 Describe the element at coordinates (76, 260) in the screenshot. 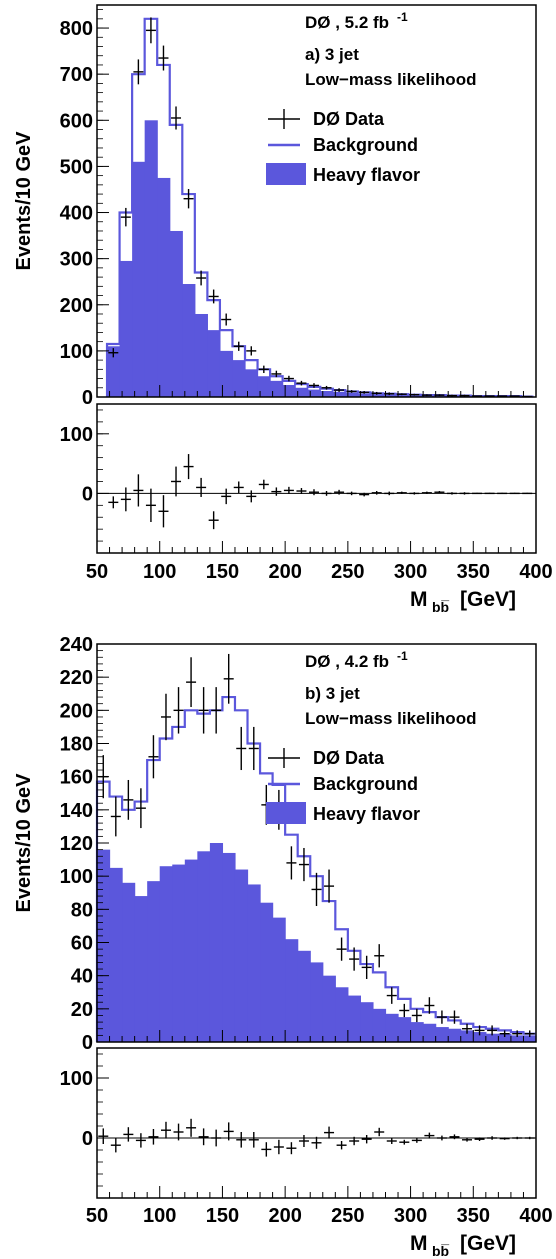

I see `y-tick-label: 300` at that location.